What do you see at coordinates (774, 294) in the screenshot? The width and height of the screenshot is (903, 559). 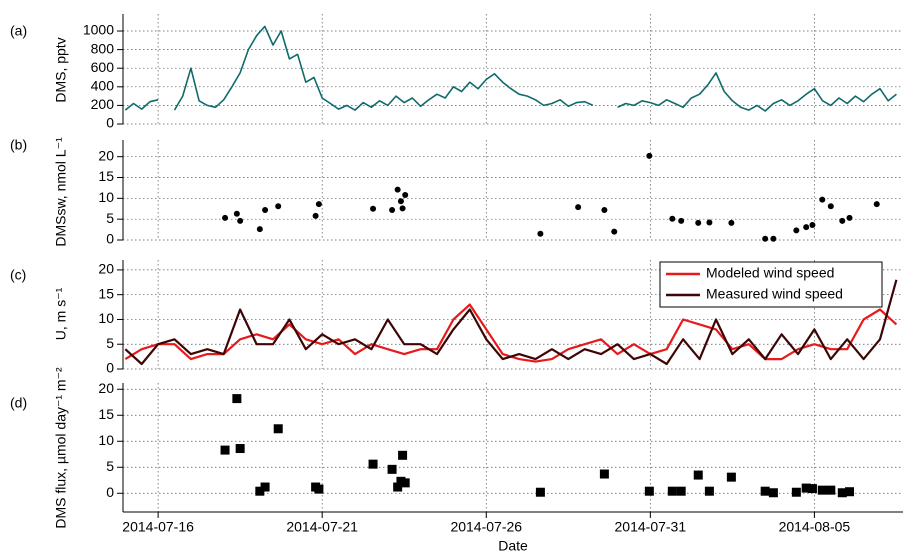 I see `legend-label: Measured wind speed` at bounding box center [774, 294].